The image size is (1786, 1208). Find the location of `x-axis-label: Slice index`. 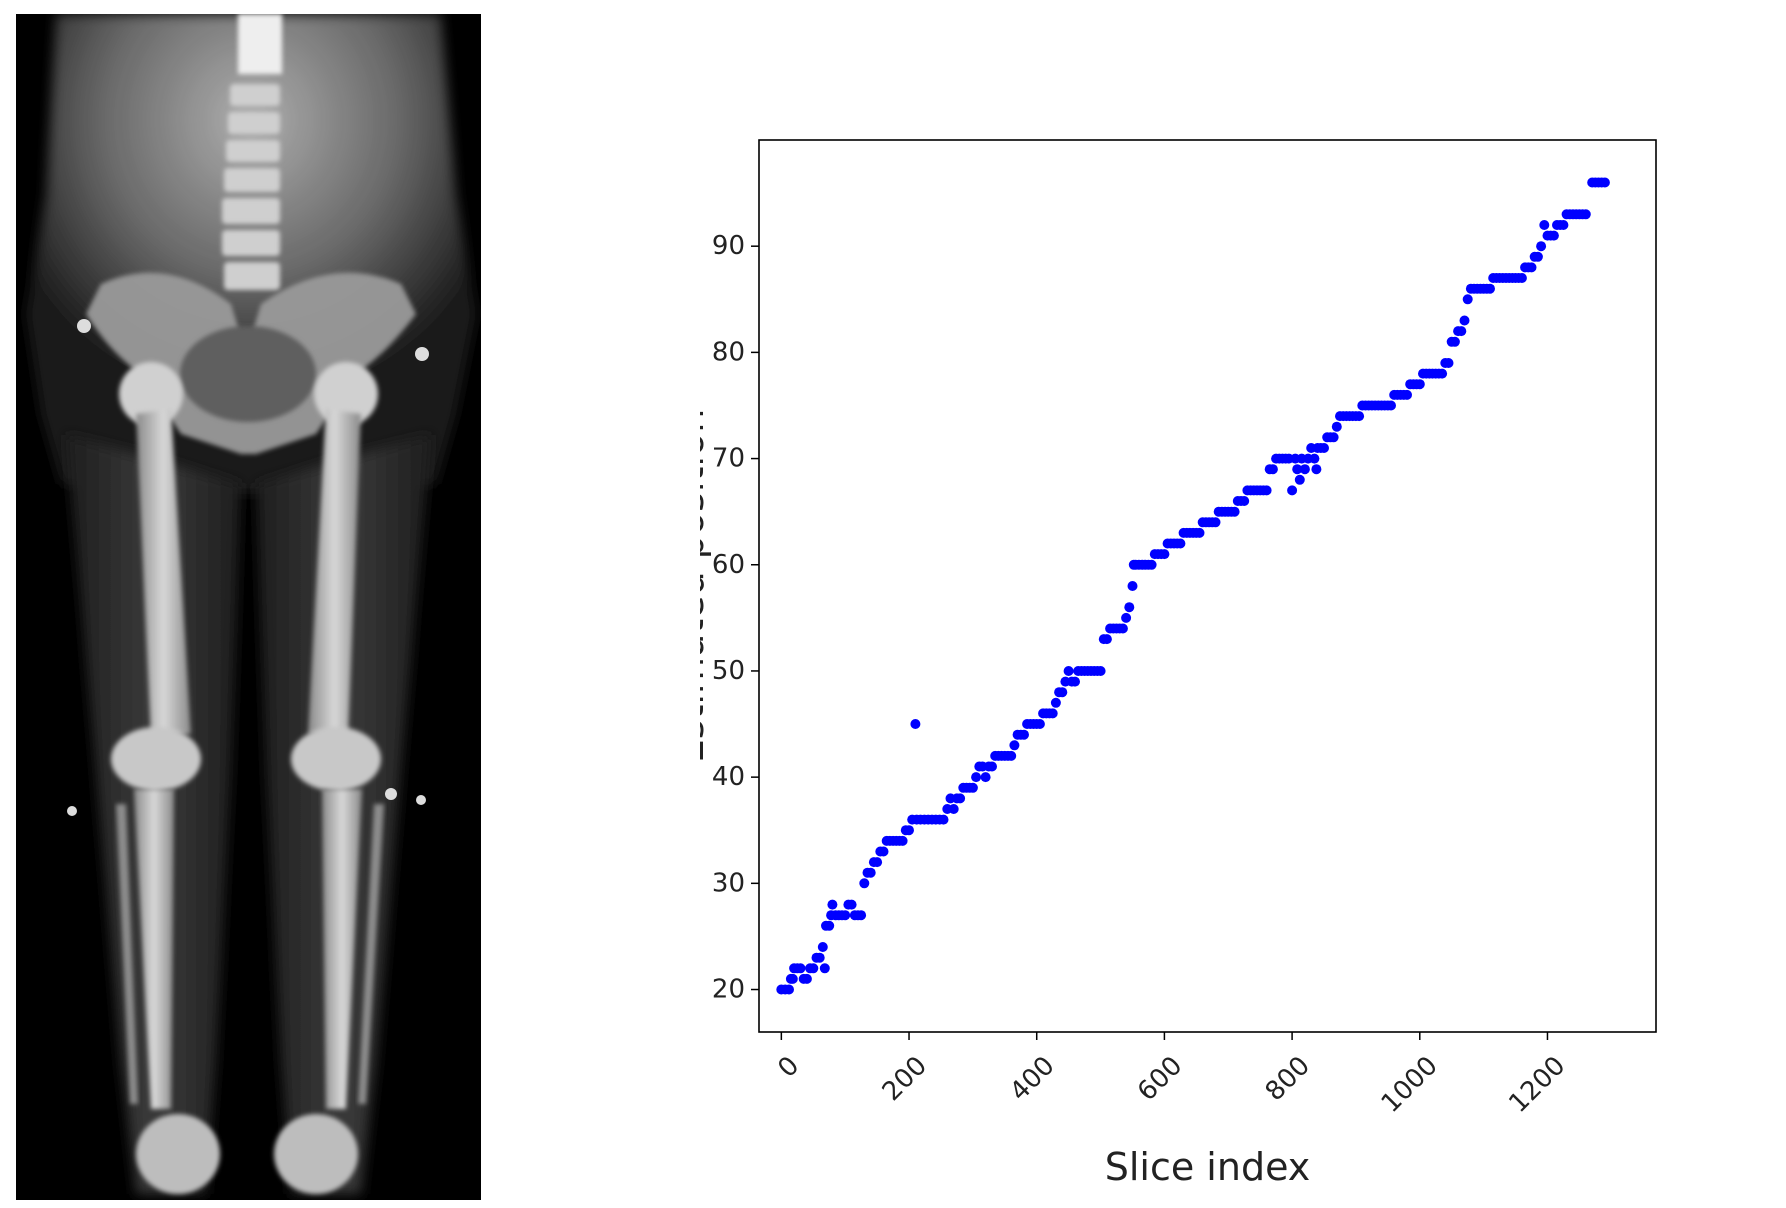

x-axis-label: Slice index is located at coordinates (1208, 1167).